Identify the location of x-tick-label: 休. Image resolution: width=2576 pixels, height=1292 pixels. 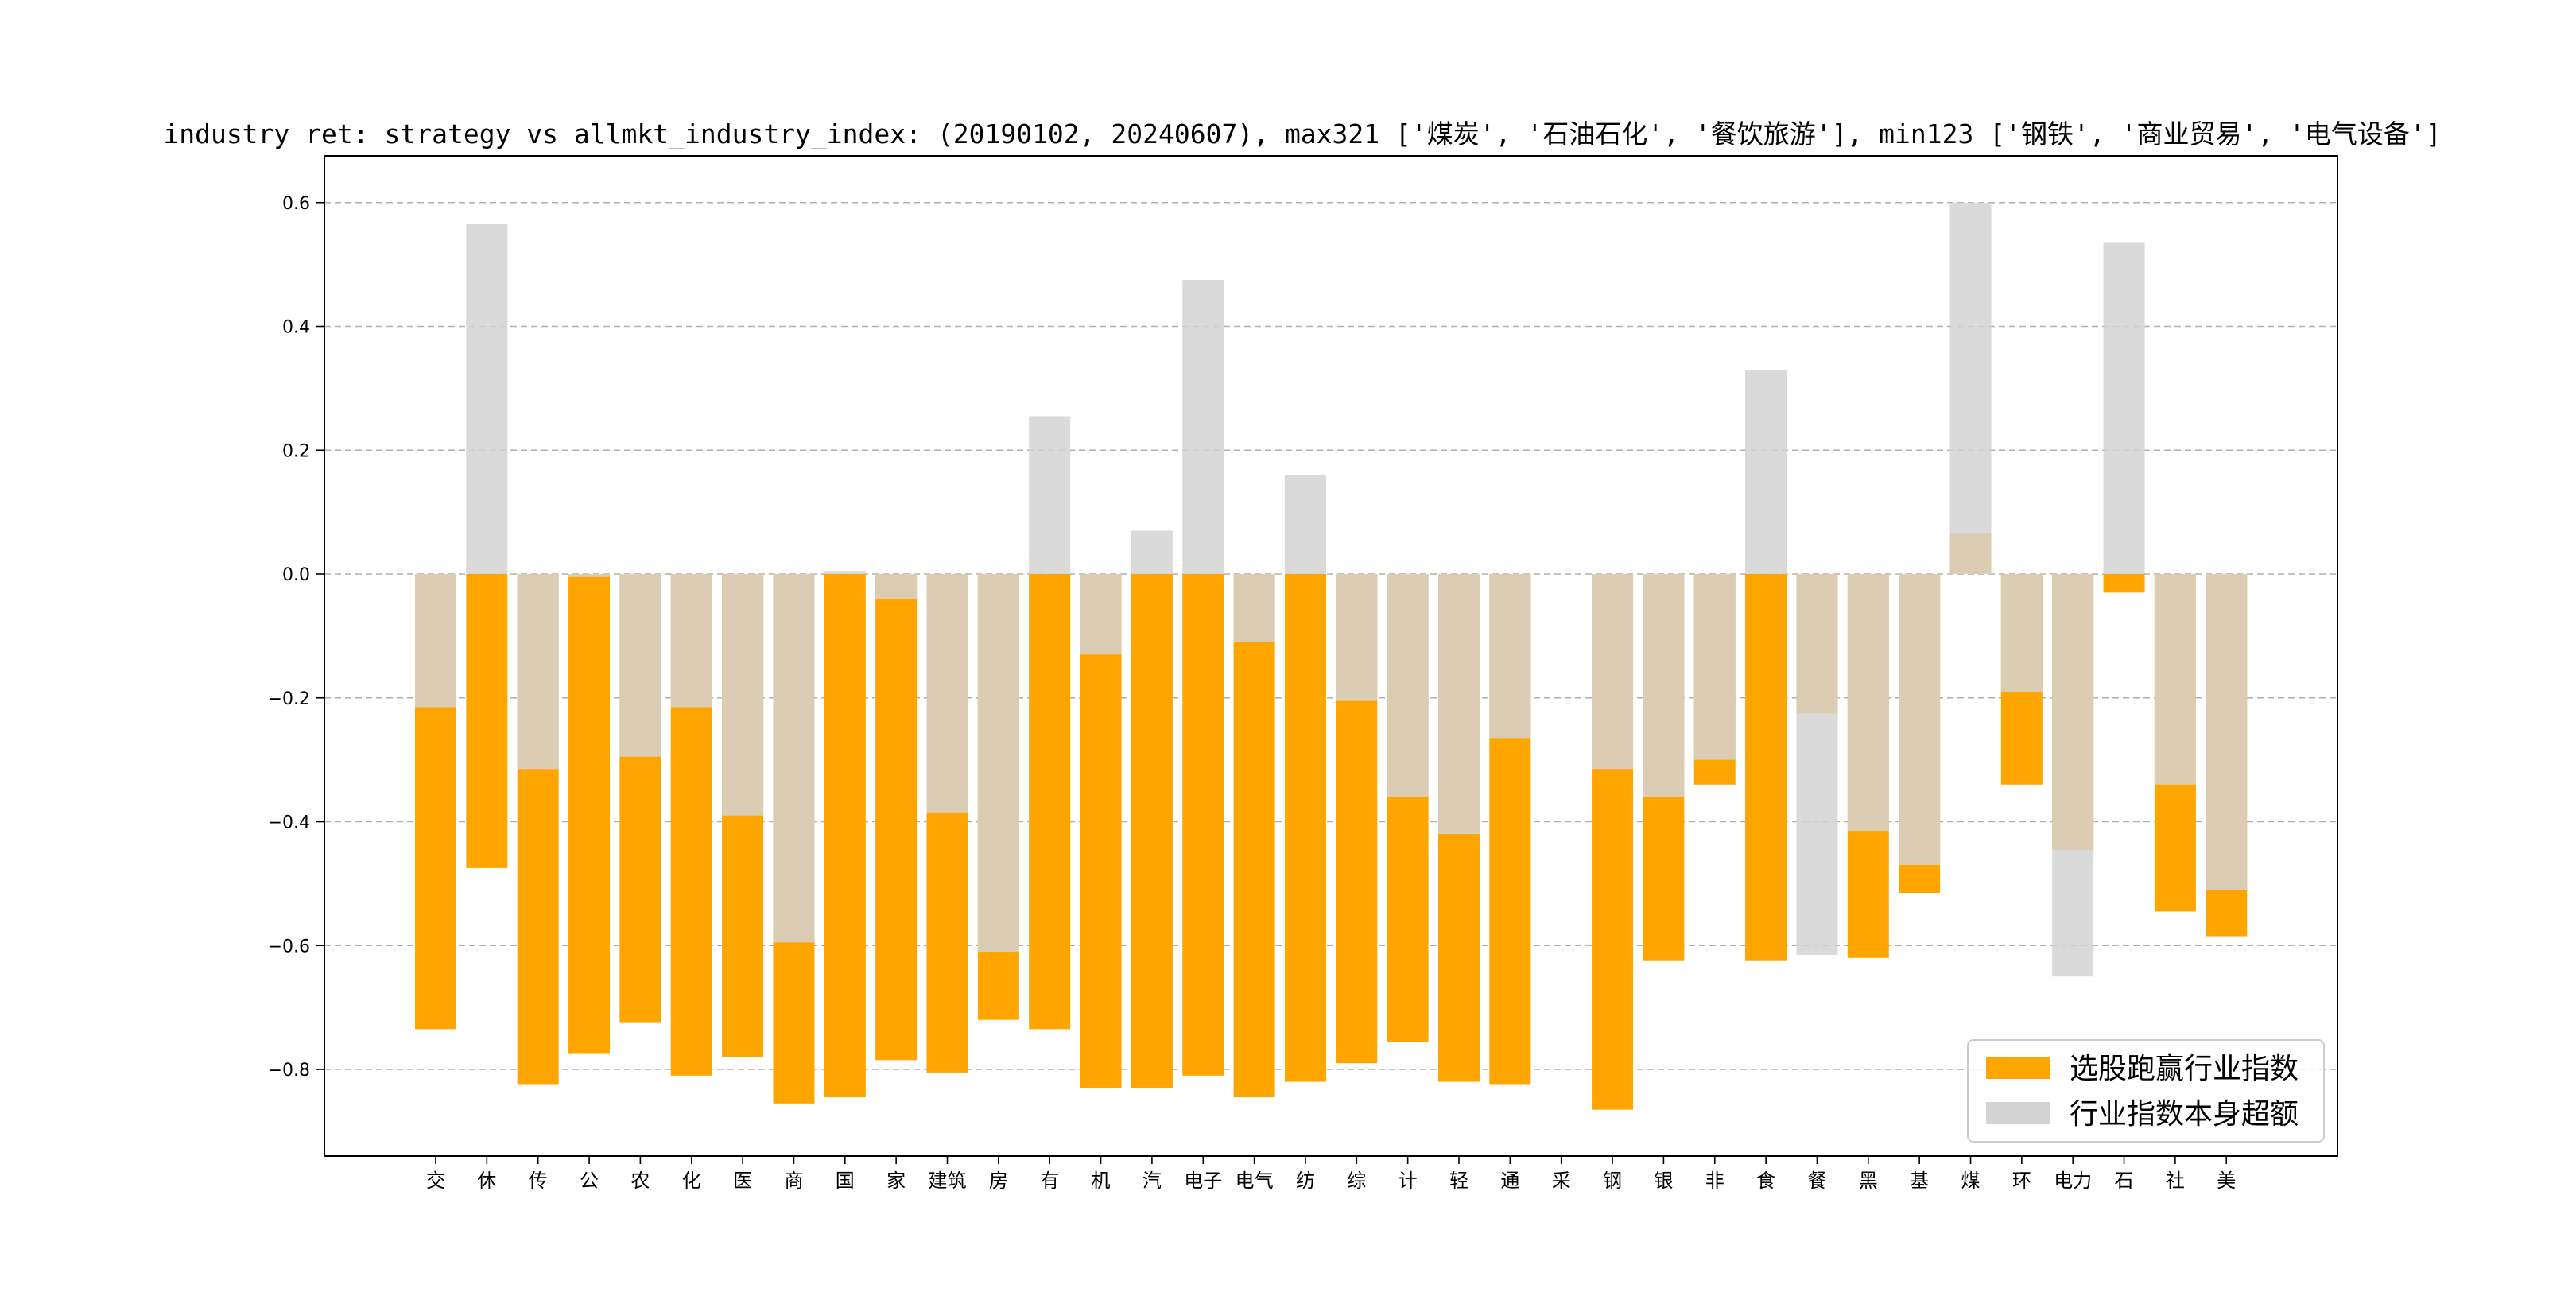
(486, 1181).